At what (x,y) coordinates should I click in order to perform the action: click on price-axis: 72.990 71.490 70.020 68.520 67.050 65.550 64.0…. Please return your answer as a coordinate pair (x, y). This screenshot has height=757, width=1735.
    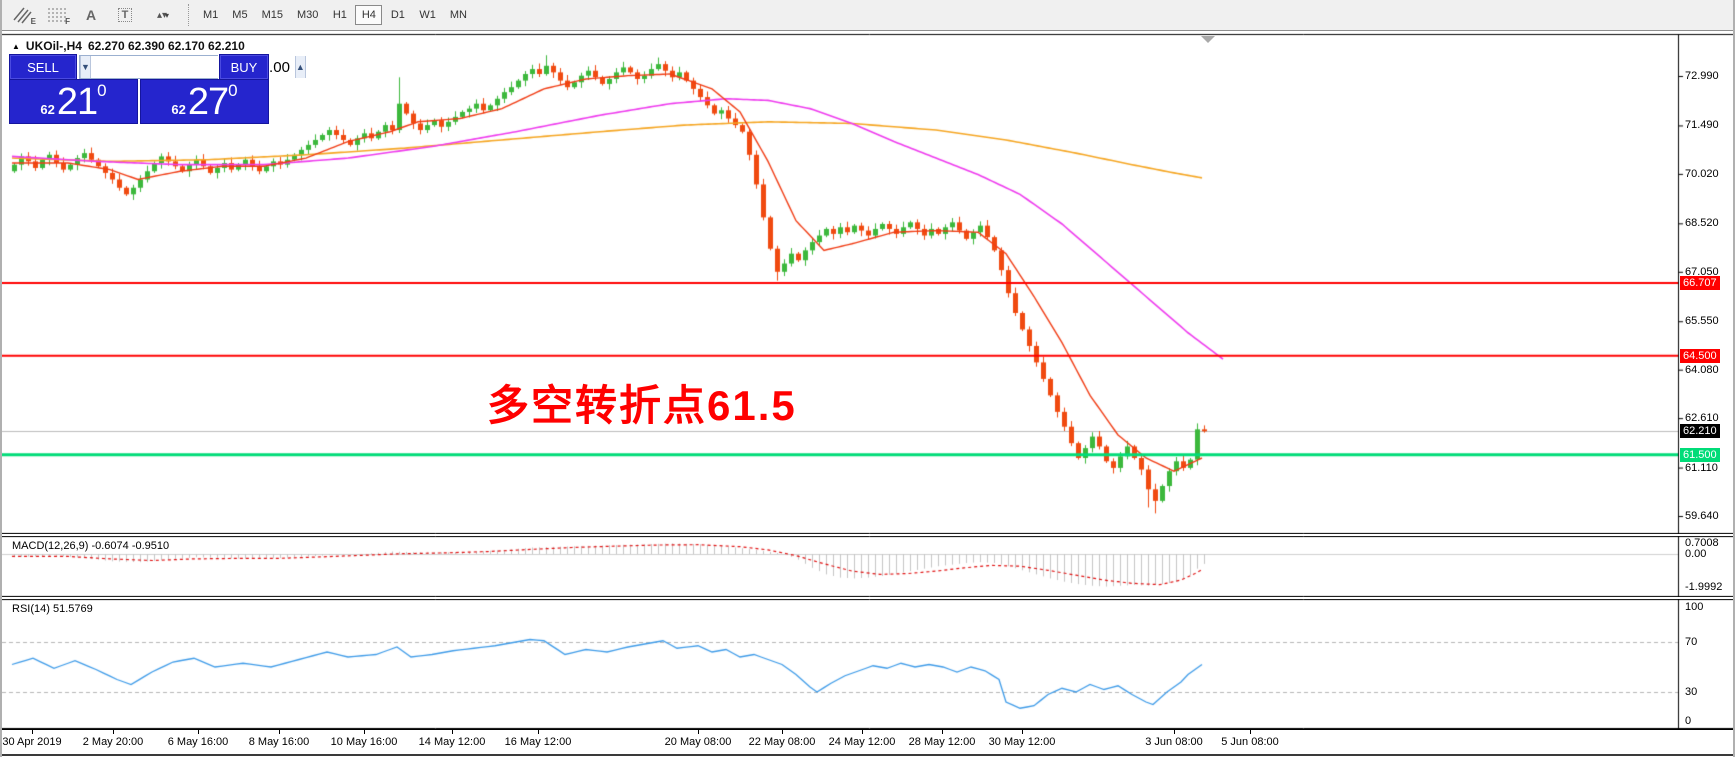
    Looking at the image, I should click on (1706, 282).